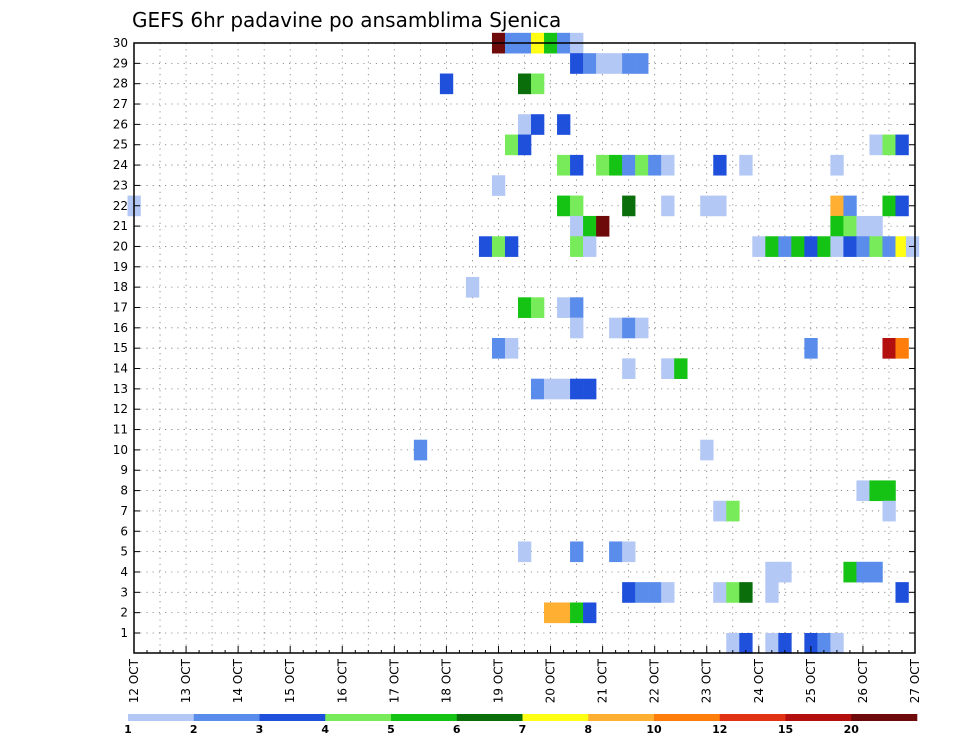 The height and width of the screenshot is (742, 960). What do you see at coordinates (120, 246) in the screenshot?
I see `y-tick-label: 20` at bounding box center [120, 246].